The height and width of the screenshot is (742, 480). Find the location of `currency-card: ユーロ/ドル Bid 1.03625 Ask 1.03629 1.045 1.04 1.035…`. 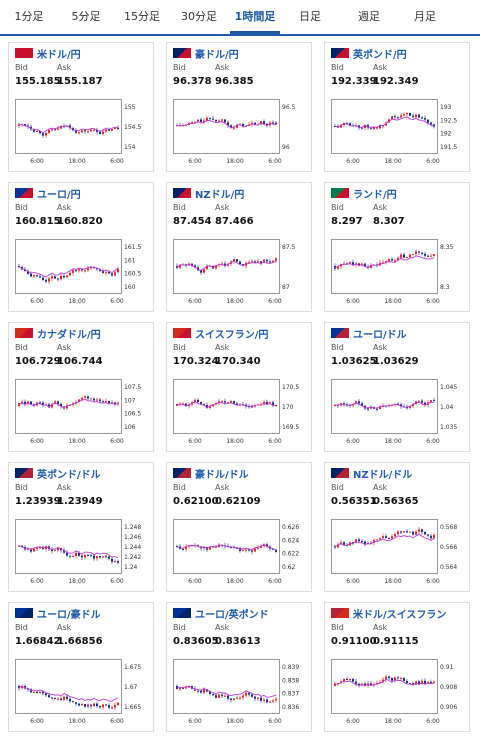

currency-card: ユーロ/ドル Bid 1.03625 Ask 1.03629 1.045 1.04 1.035… is located at coordinates (397, 387).